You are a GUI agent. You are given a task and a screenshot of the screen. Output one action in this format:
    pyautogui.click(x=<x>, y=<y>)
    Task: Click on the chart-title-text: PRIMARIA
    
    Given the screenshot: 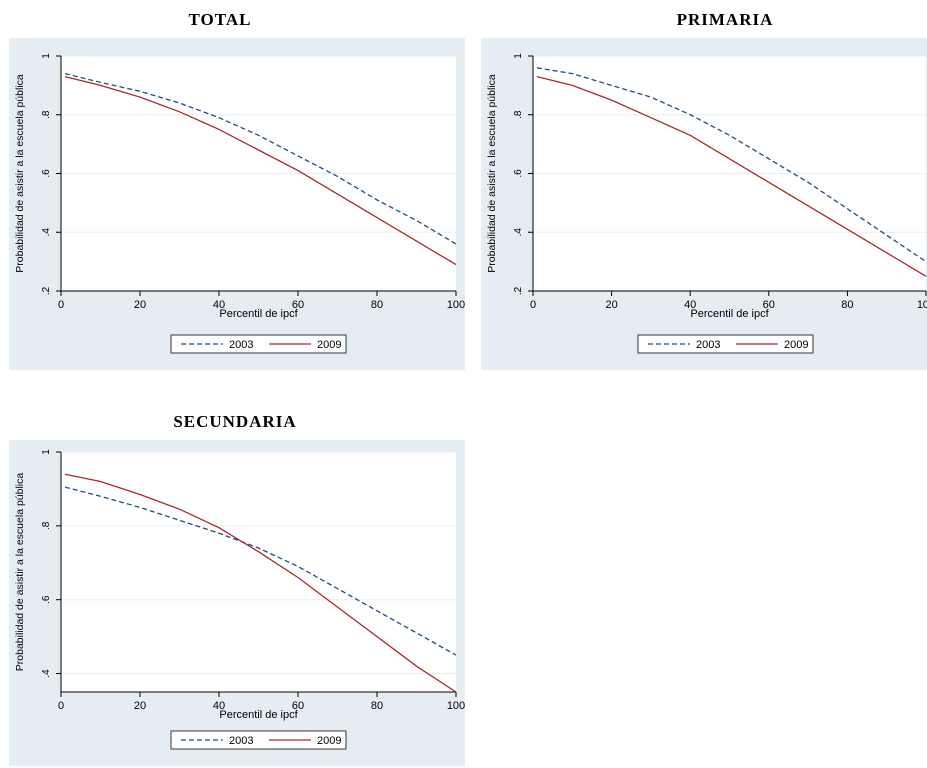 What is the action you would take?
    pyautogui.click(x=725, y=19)
    